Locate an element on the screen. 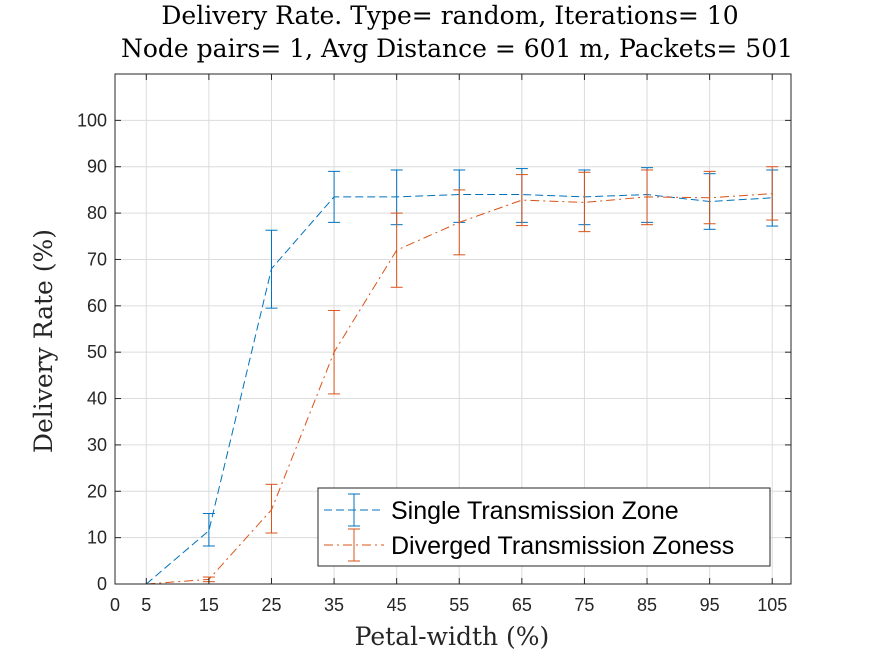 The image size is (875, 656). x-tick-label: 25 is located at coordinates (271, 605).